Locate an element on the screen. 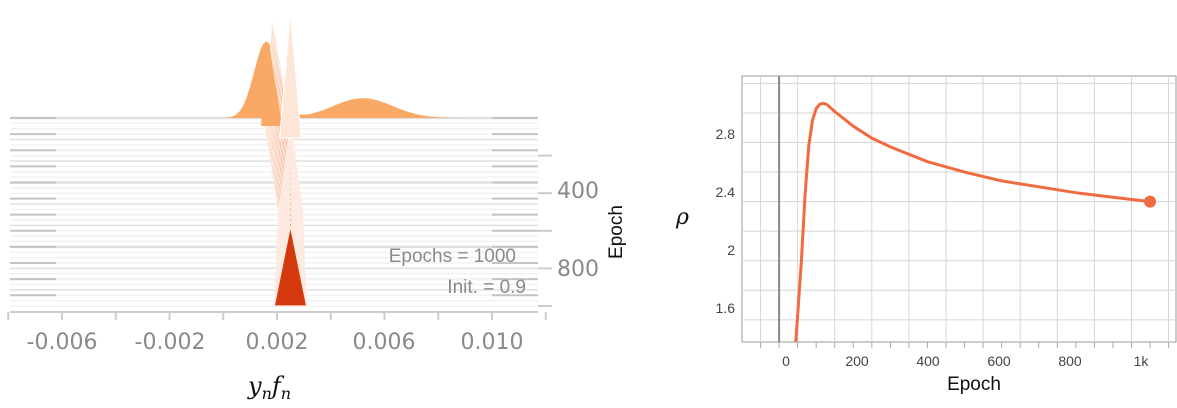  x-tick-label: 0.006 is located at coordinates (384, 342).